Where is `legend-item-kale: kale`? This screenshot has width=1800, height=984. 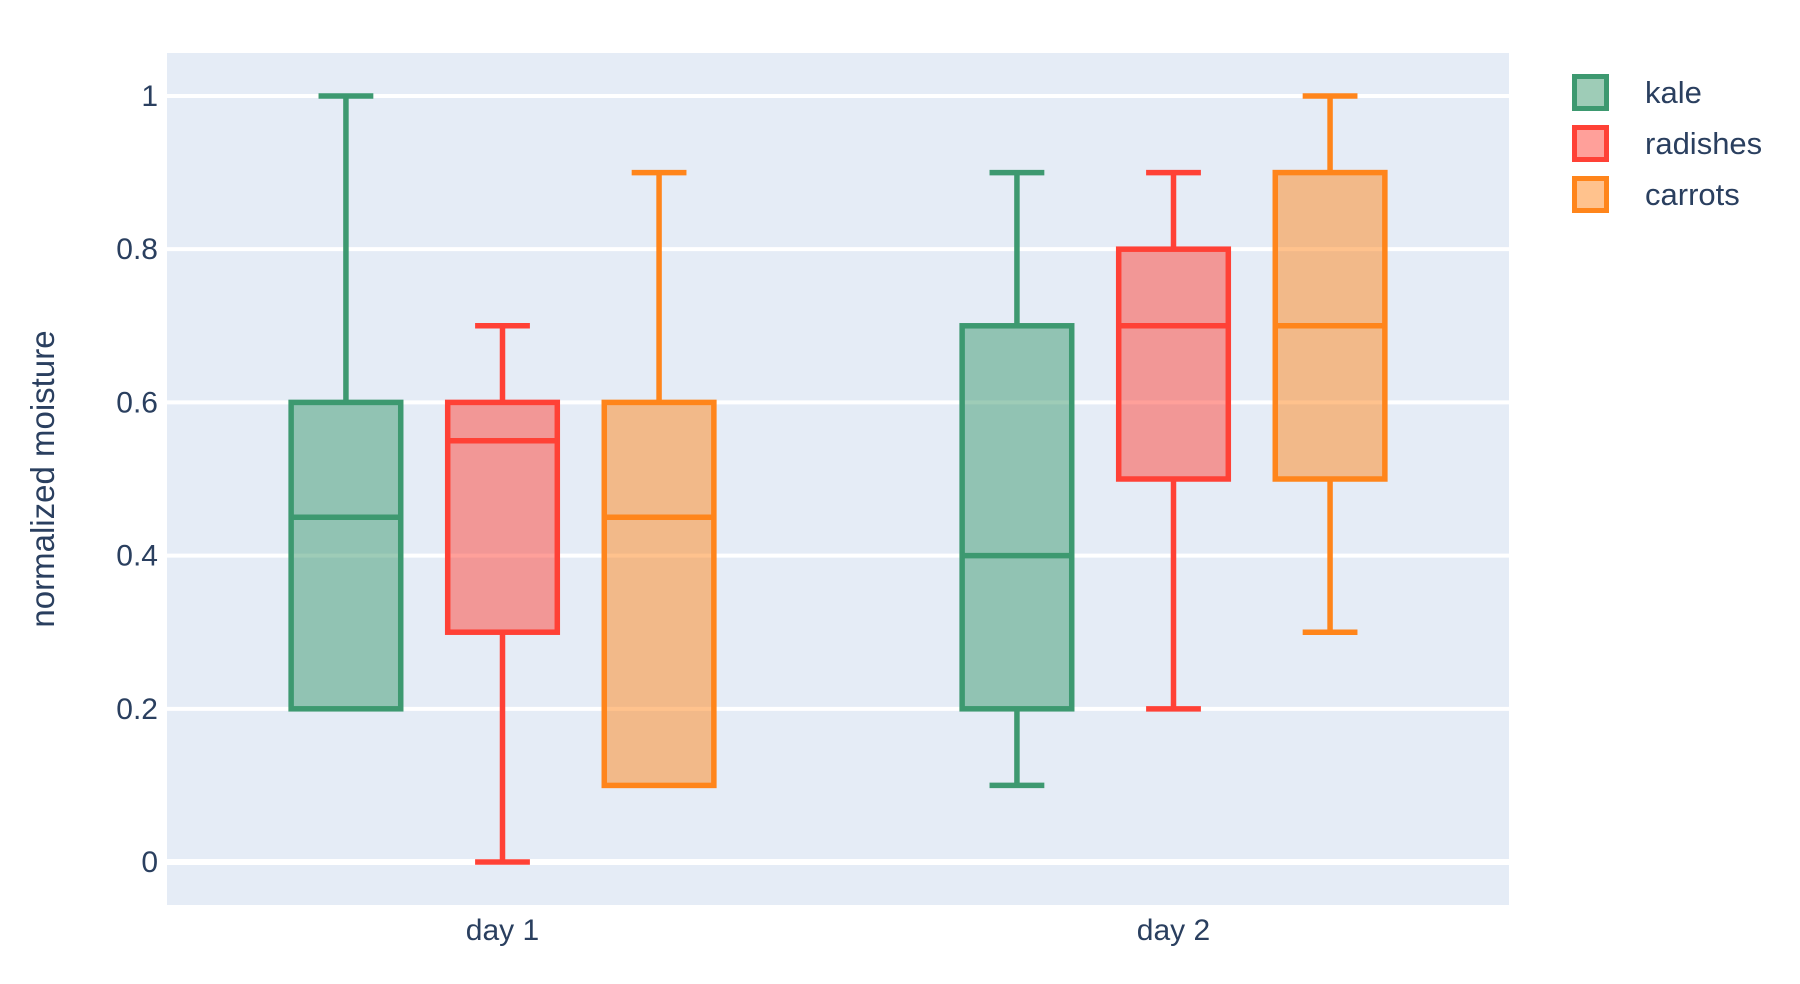
legend-item-kale: kale is located at coordinates (1667, 92).